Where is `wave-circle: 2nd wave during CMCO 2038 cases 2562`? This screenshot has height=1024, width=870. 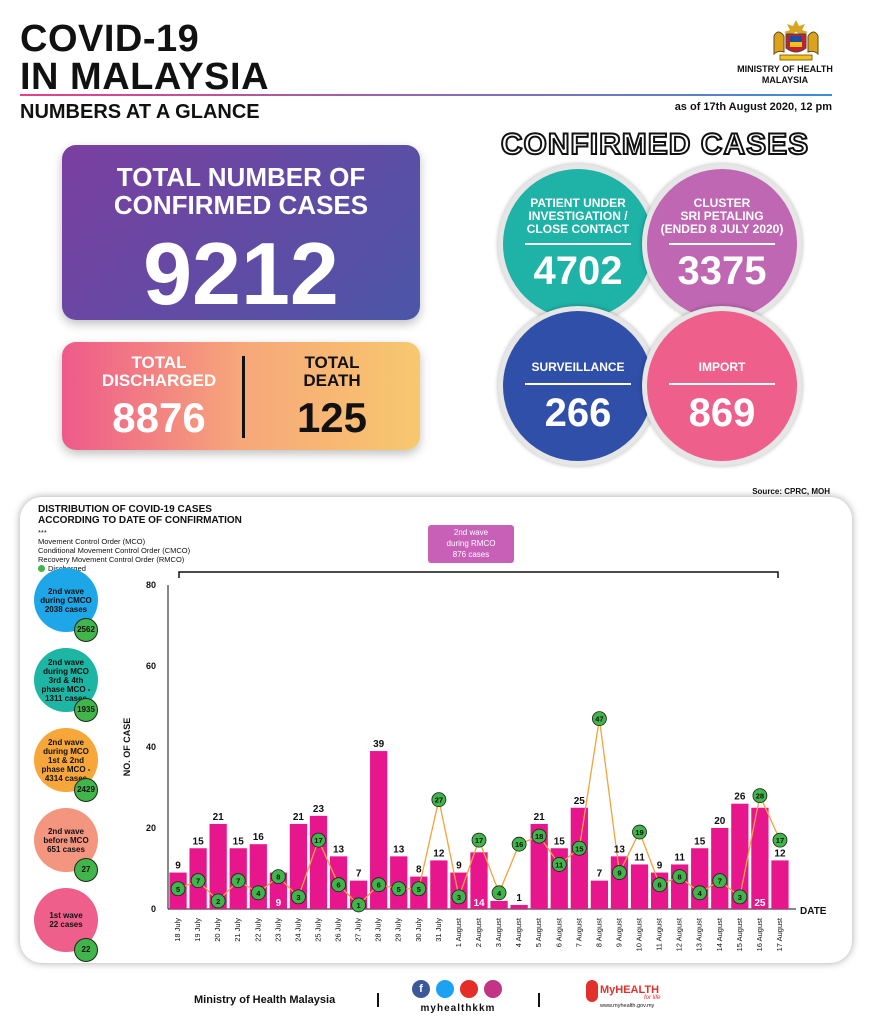 wave-circle: 2nd wave during CMCO 2038 cases 2562 is located at coordinates (66, 605).